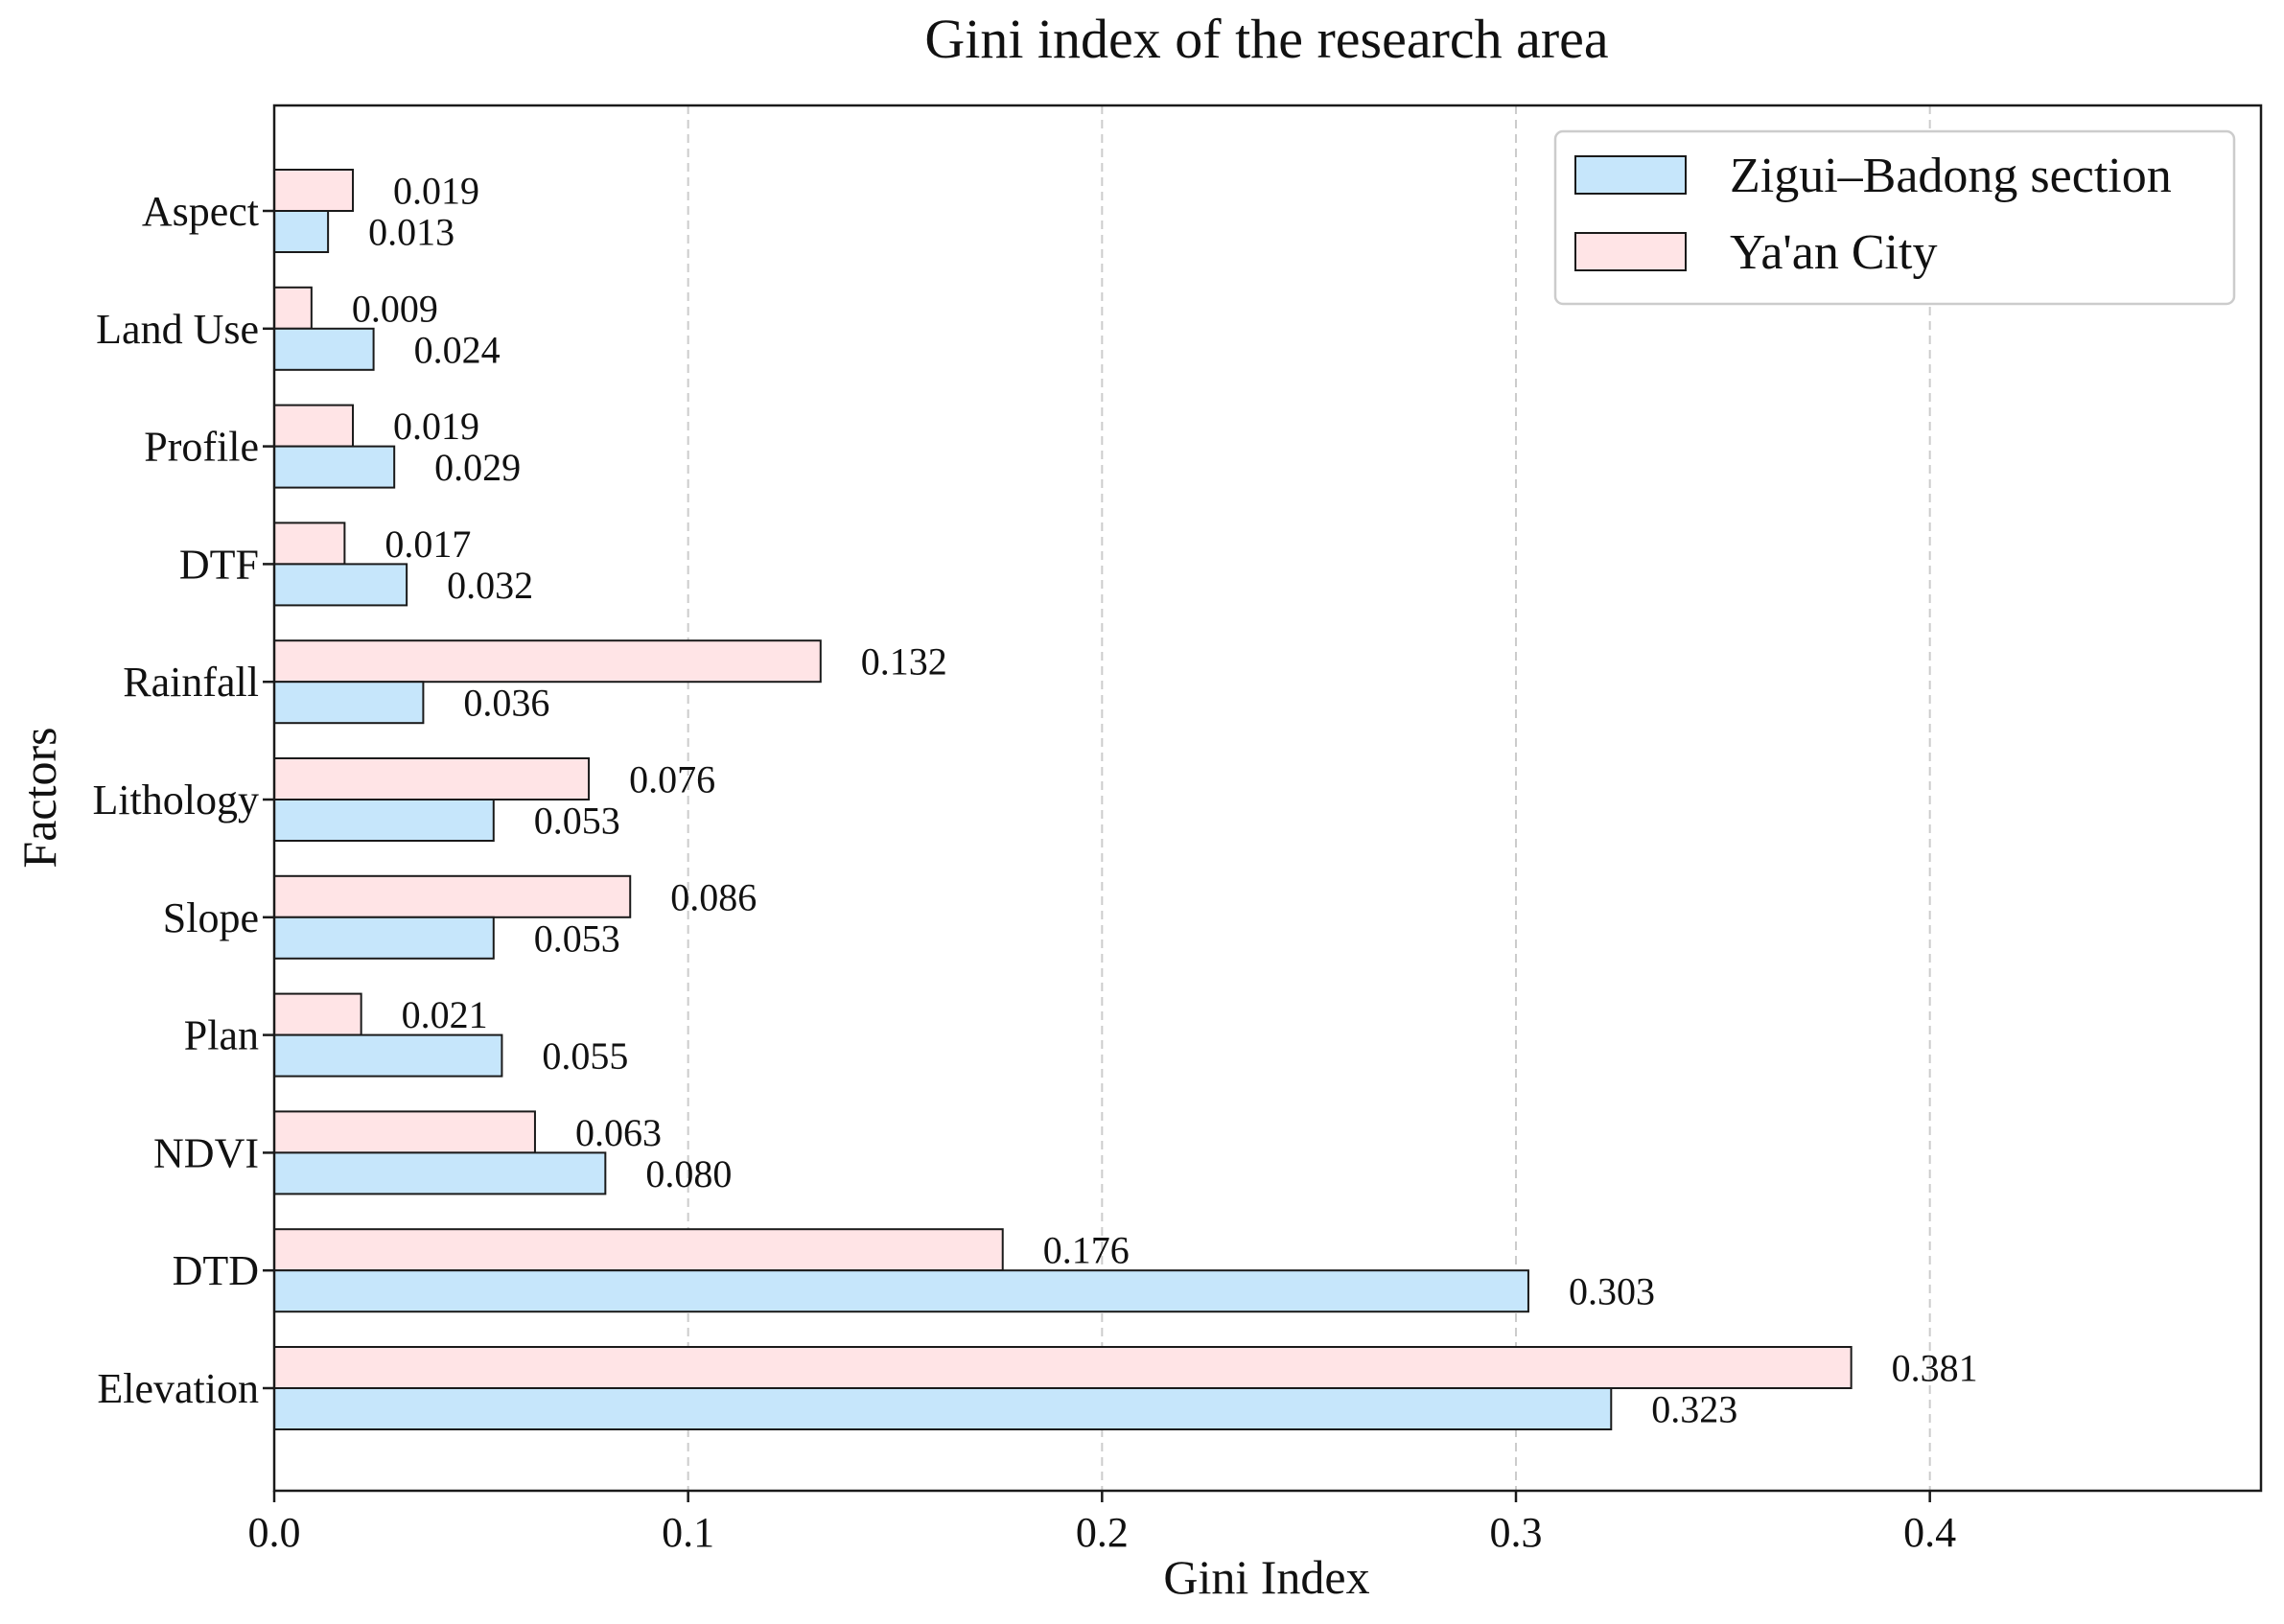 The width and height of the screenshot is (2284, 1624). I want to click on bar-ya-an-city-dtd, so click(638, 1250).